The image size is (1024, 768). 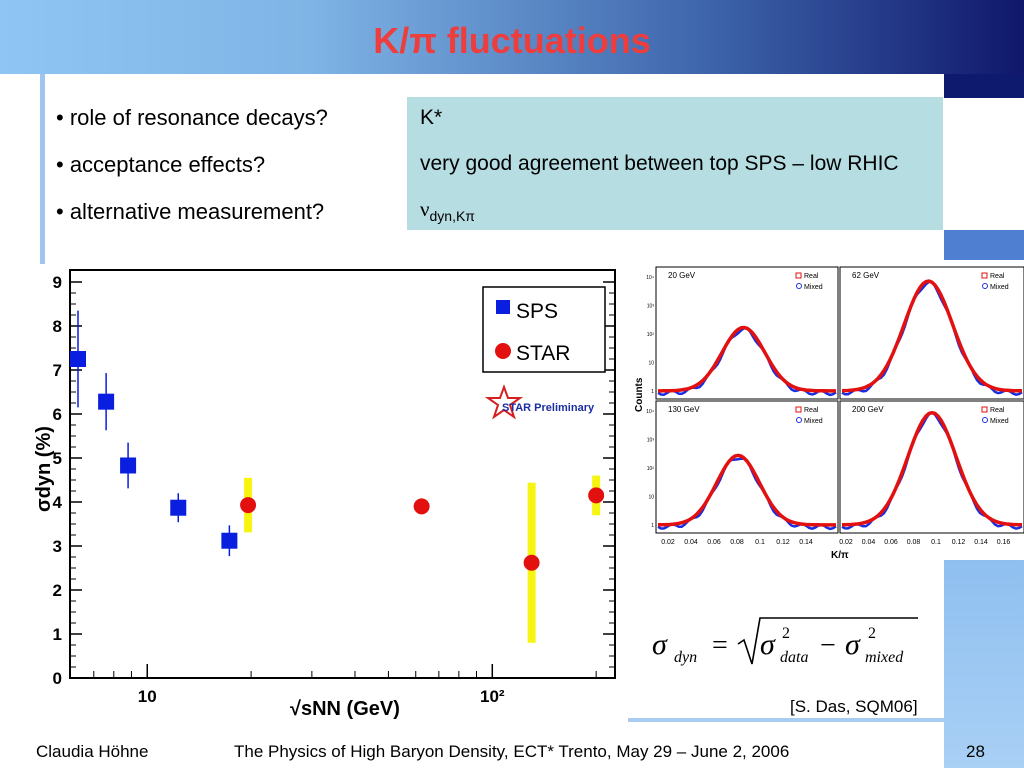 What do you see at coordinates (192, 117) in the screenshot?
I see `bullet-item: • role of resonance decays?` at bounding box center [192, 117].